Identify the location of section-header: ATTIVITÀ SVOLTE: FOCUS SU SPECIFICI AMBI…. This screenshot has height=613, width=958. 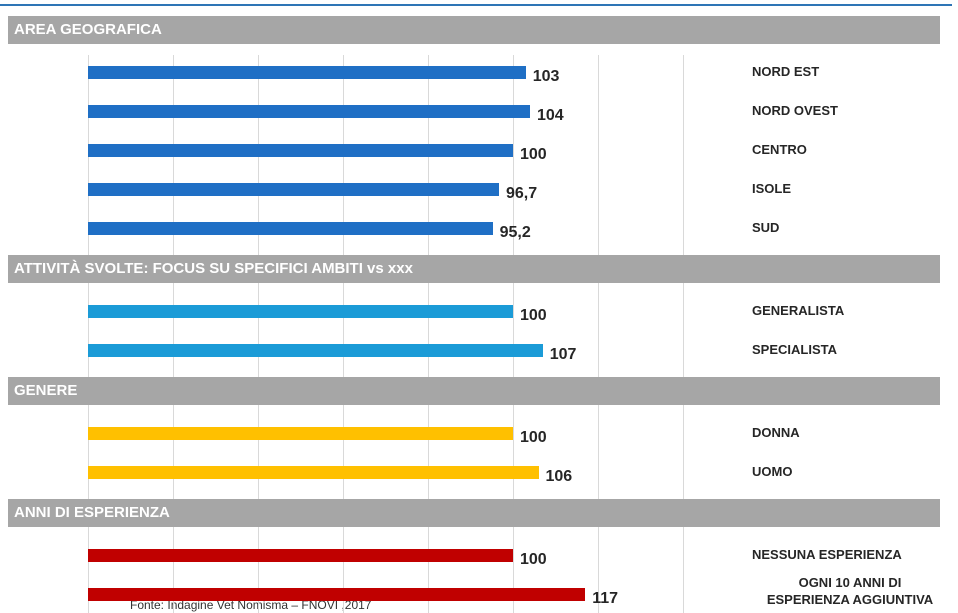
(474, 269).